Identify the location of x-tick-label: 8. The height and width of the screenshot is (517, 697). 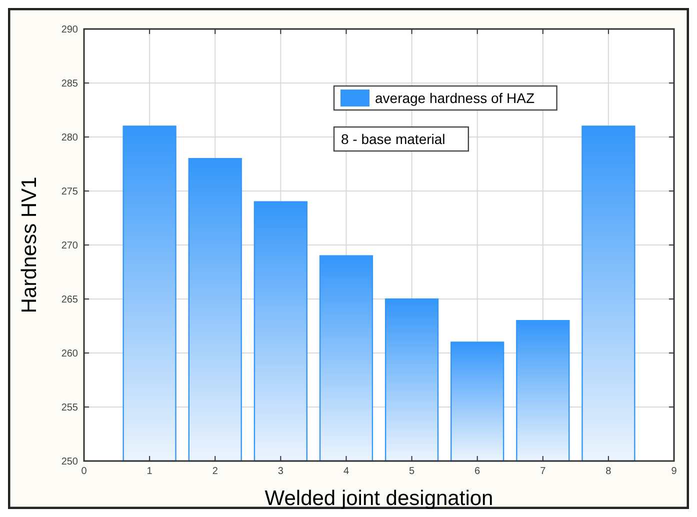
(609, 471).